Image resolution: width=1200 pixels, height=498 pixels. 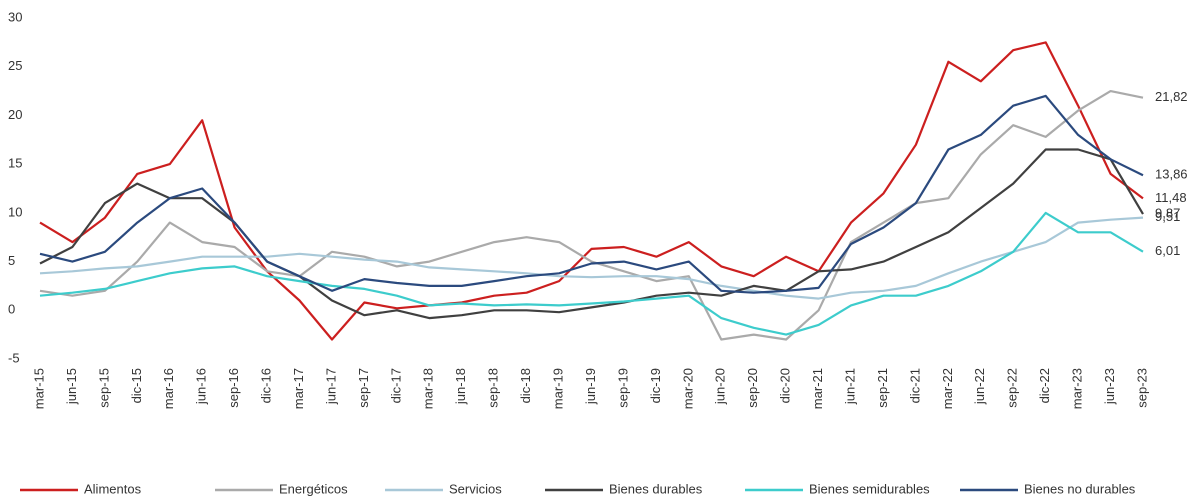 What do you see at coordinates (1109, 386) in the screenshot?
I see `x-tick-label: jun-23` at bounding box center [1109, 386].